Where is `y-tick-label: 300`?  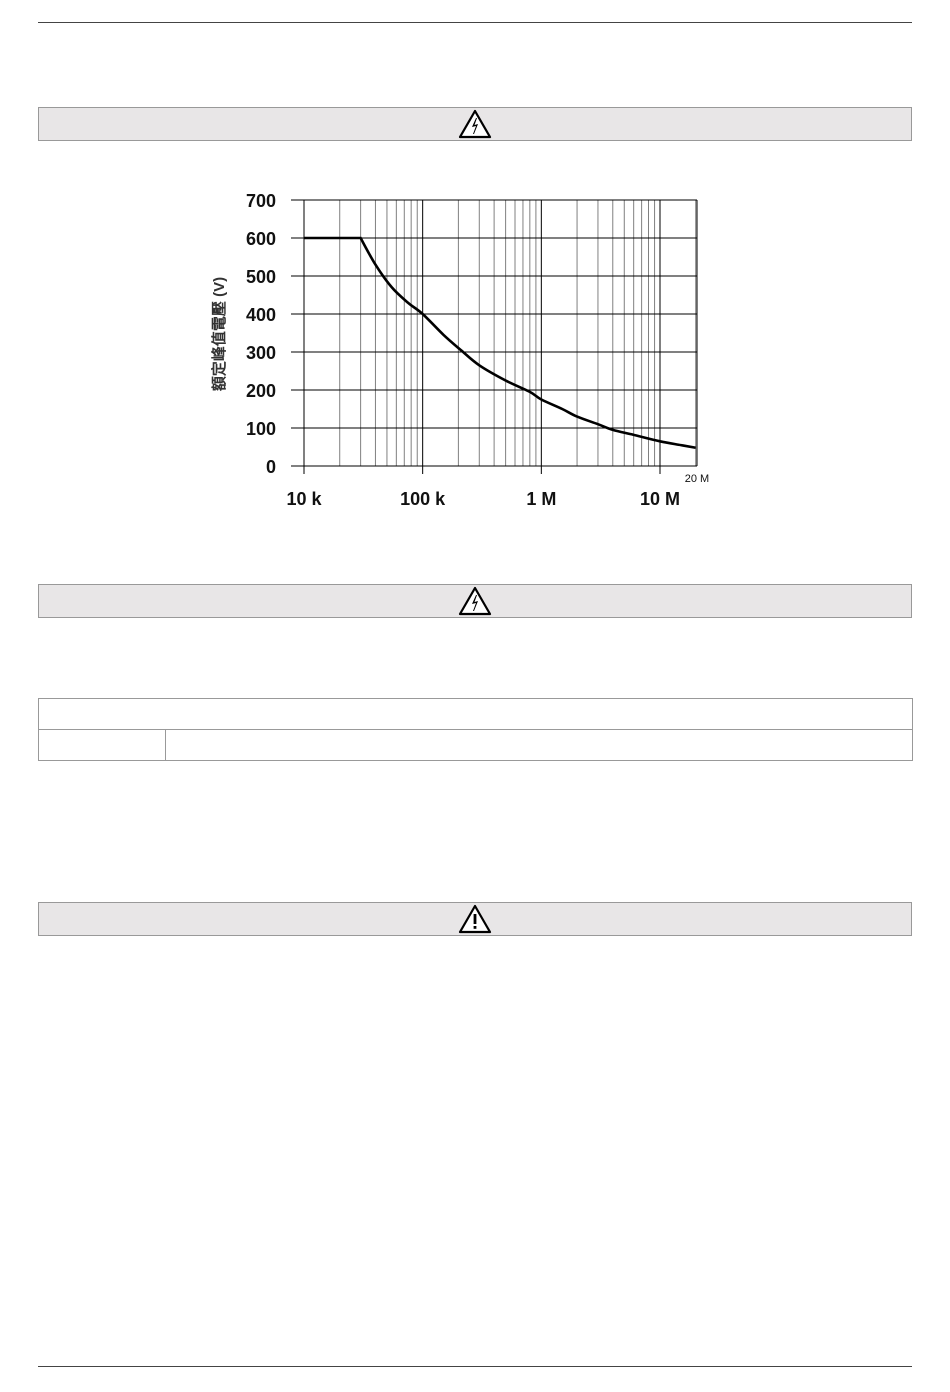 y-tick-label: 300 is located at coordinates (261, 353).